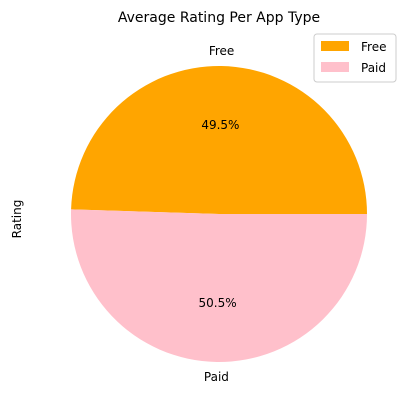 Image resolution: width=414 pixels, height=409 pixels. I want to click on legend-swatch-free, so click(335, 46).